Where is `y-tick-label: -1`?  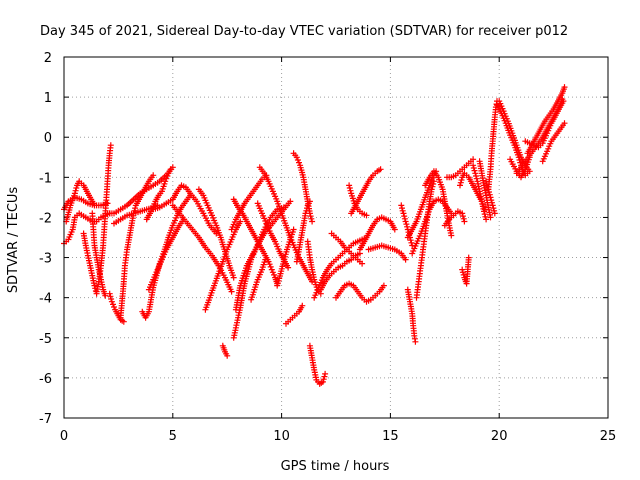 y-tick-label: -1 is located at coordinates (45, 178).